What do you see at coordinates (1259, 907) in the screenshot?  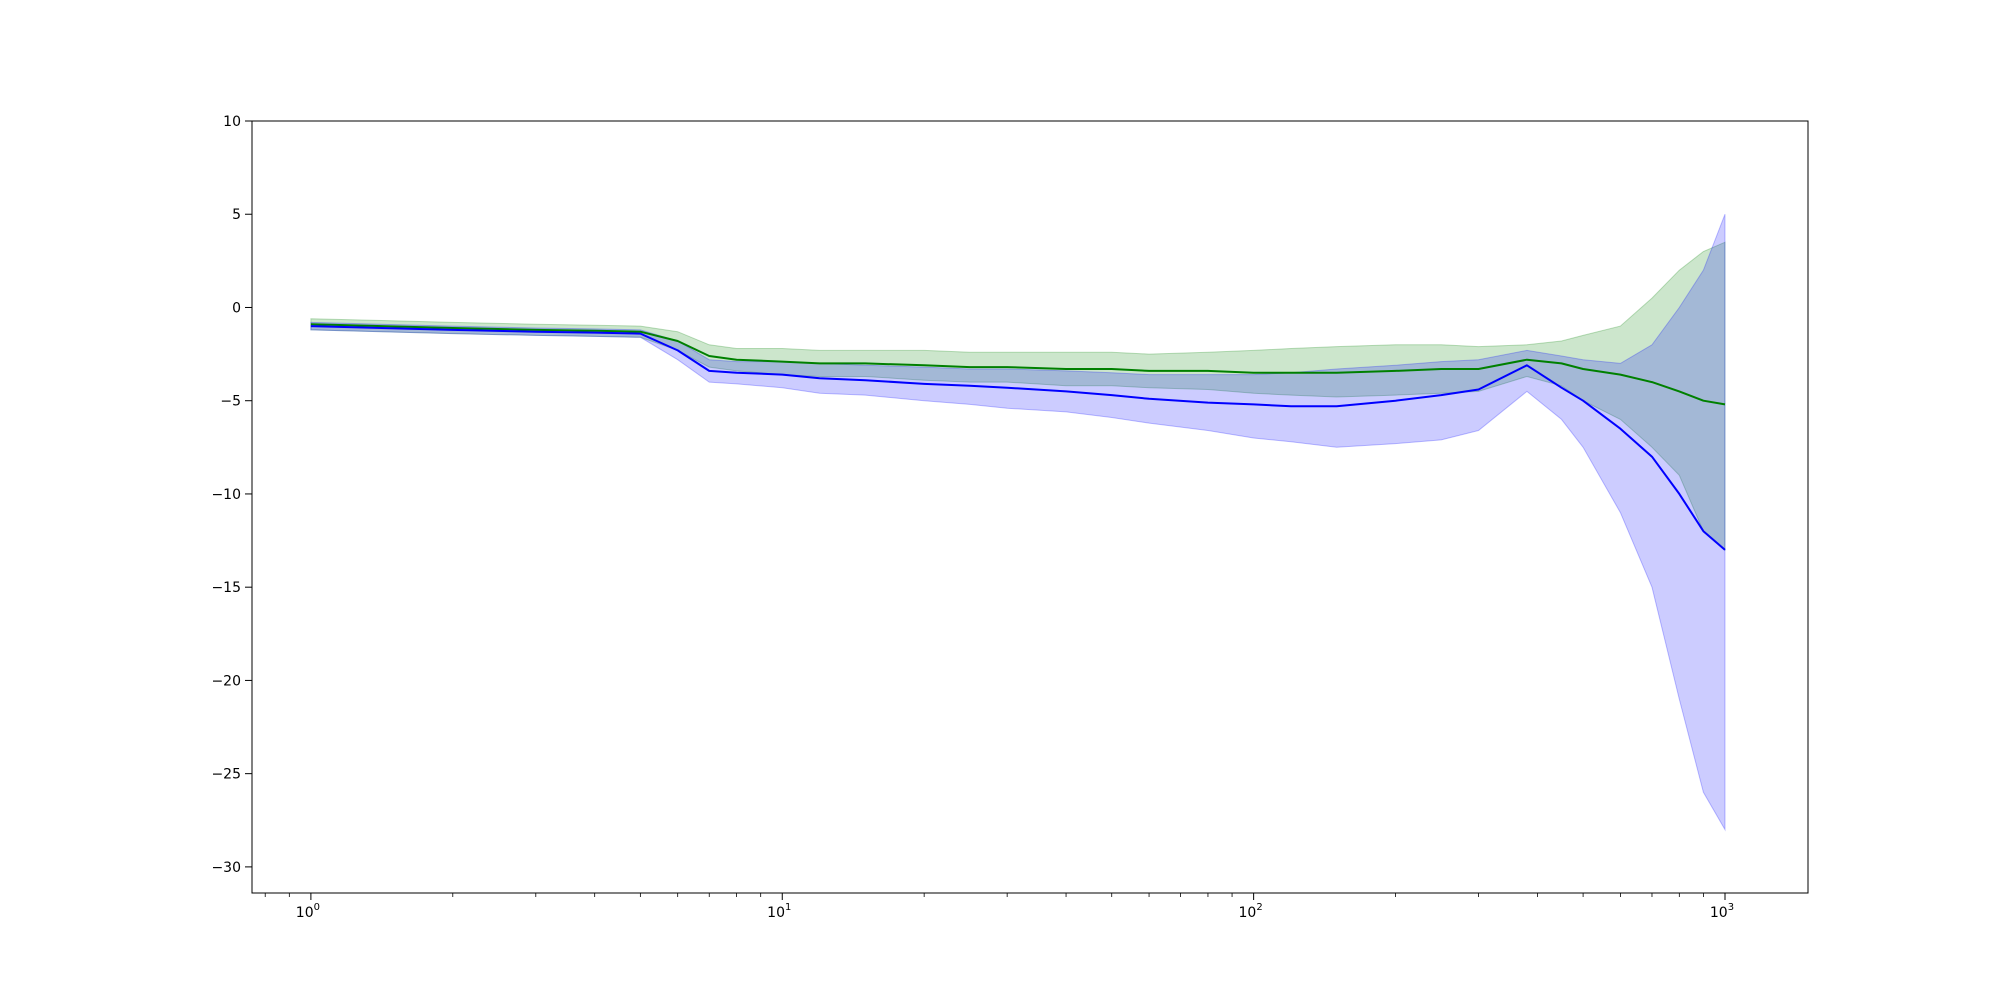 I see `x-tick-exponent: 2` at bounding box center [1259, 907].